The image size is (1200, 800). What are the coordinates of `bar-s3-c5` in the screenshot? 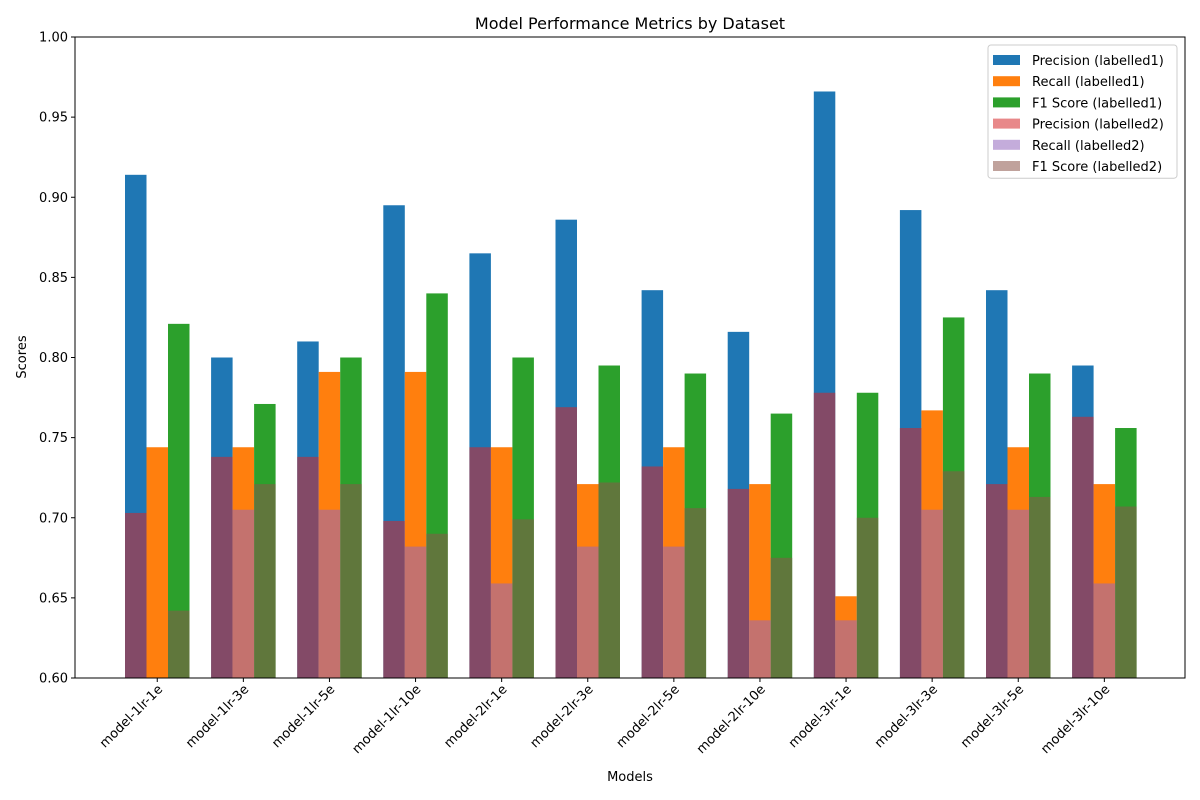 It's located at (566, 542).